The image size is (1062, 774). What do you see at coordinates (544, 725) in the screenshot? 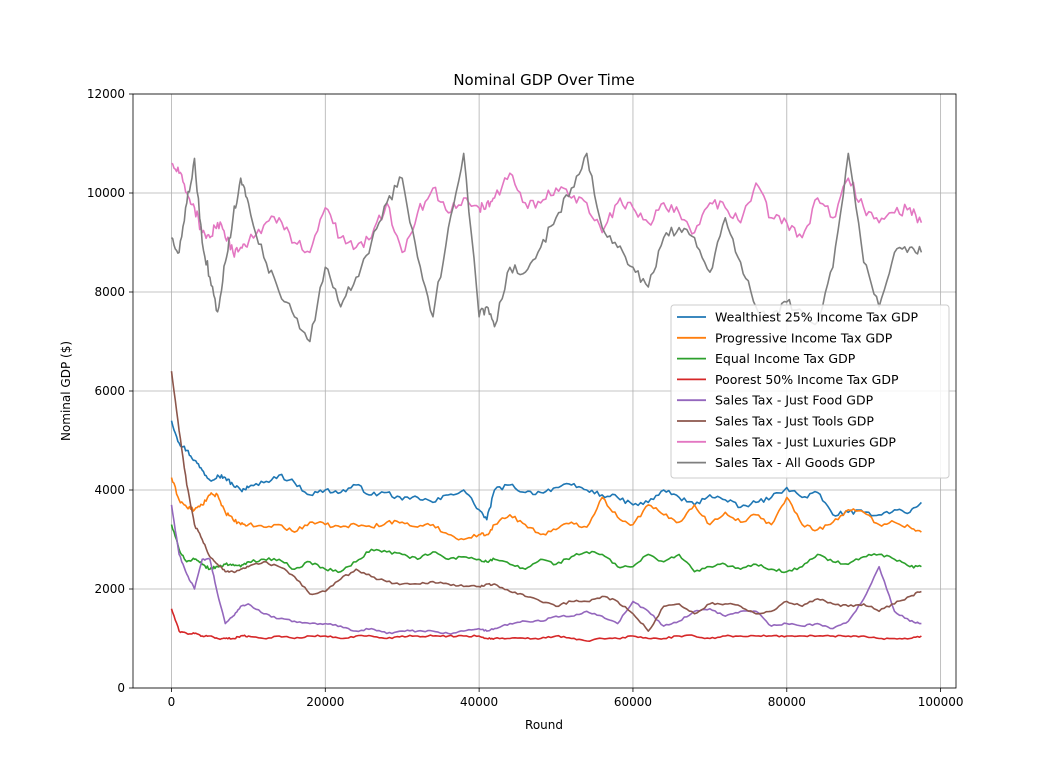
I see `x-axis-title: Round` at bounding box center [544, 725].